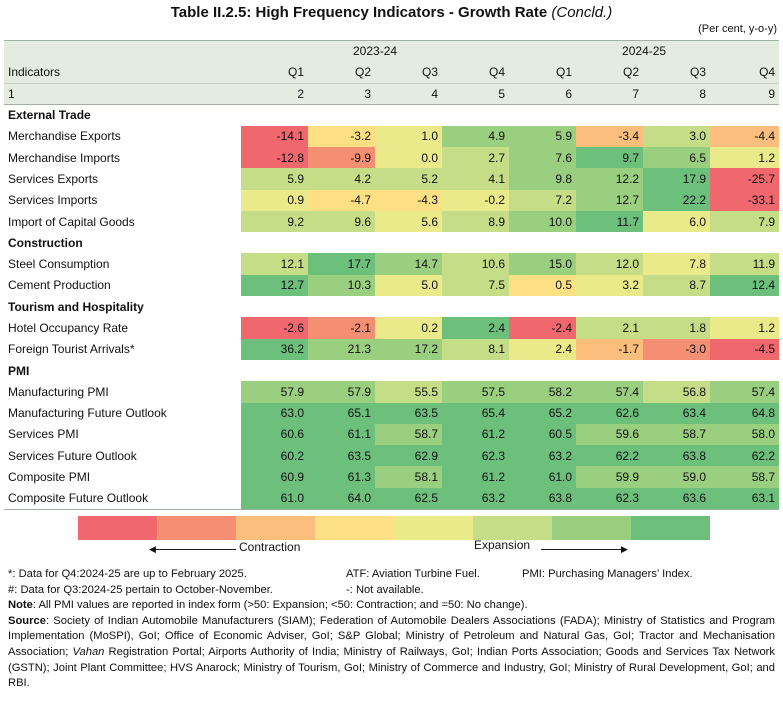 Image resolution: width=783 pixels, height=715 pixels. What do you see at coordinates (413, 574) in the screenshot?
I see `footnote-atf: ATF: Aviation Turbine Fuel.` at bounding box center [413, 574].